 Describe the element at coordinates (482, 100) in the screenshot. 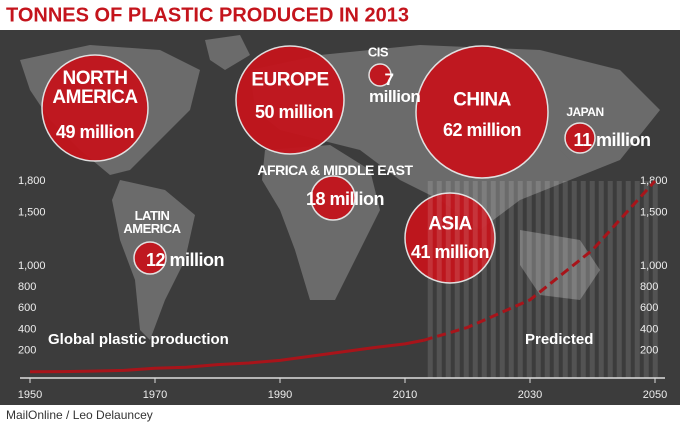

I see `region-label: CHINA` at that location.